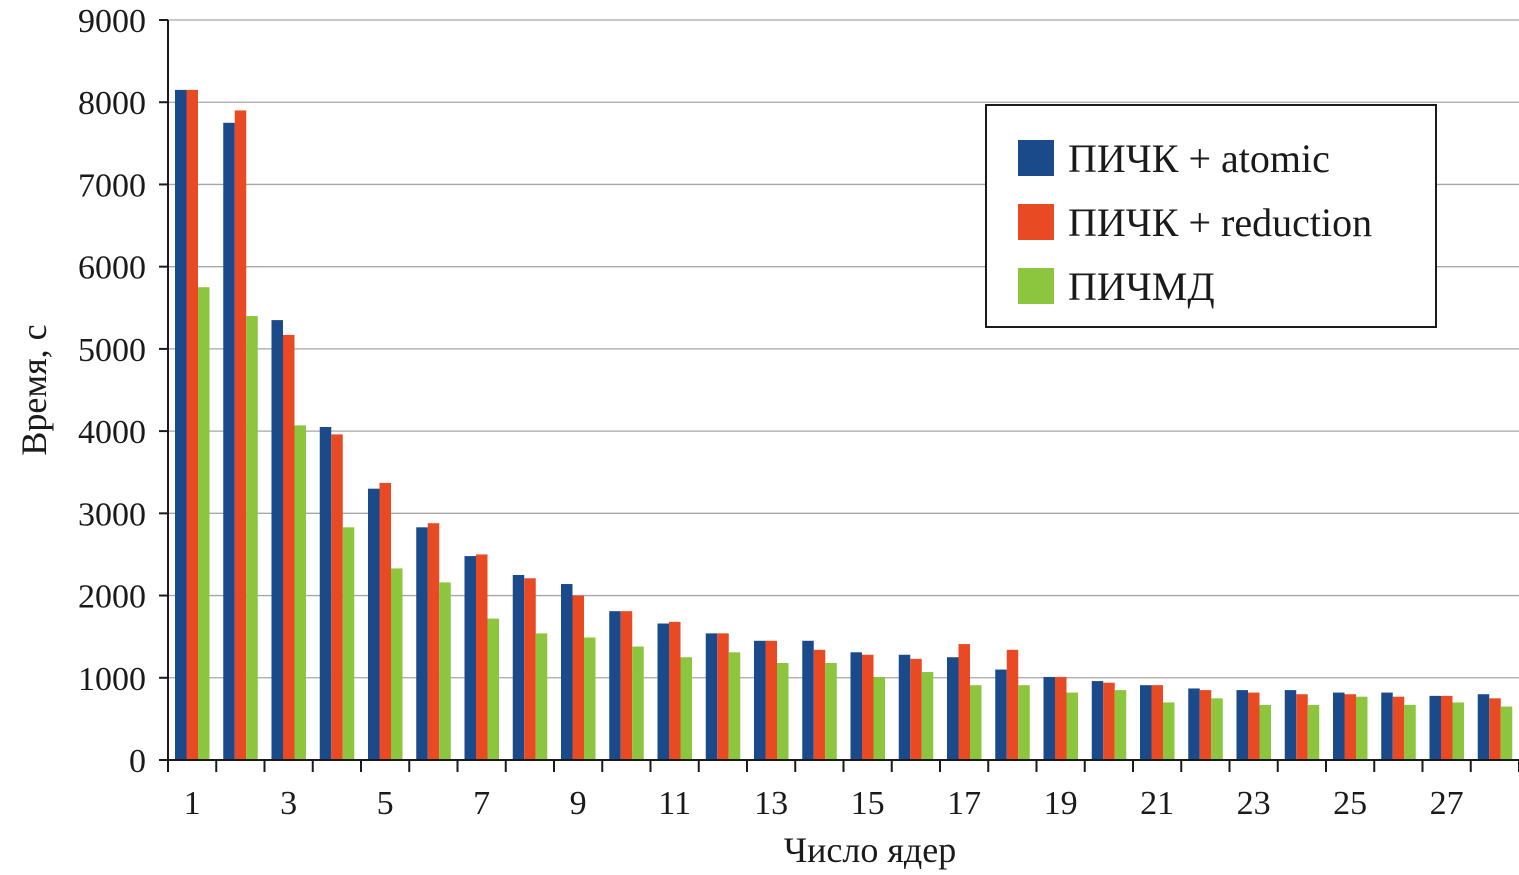 Image resolution: width=1519 pixels, height=875 pixels. I want to click on legend-label-2: ПИЧК + reduction, so click(1220, 222).